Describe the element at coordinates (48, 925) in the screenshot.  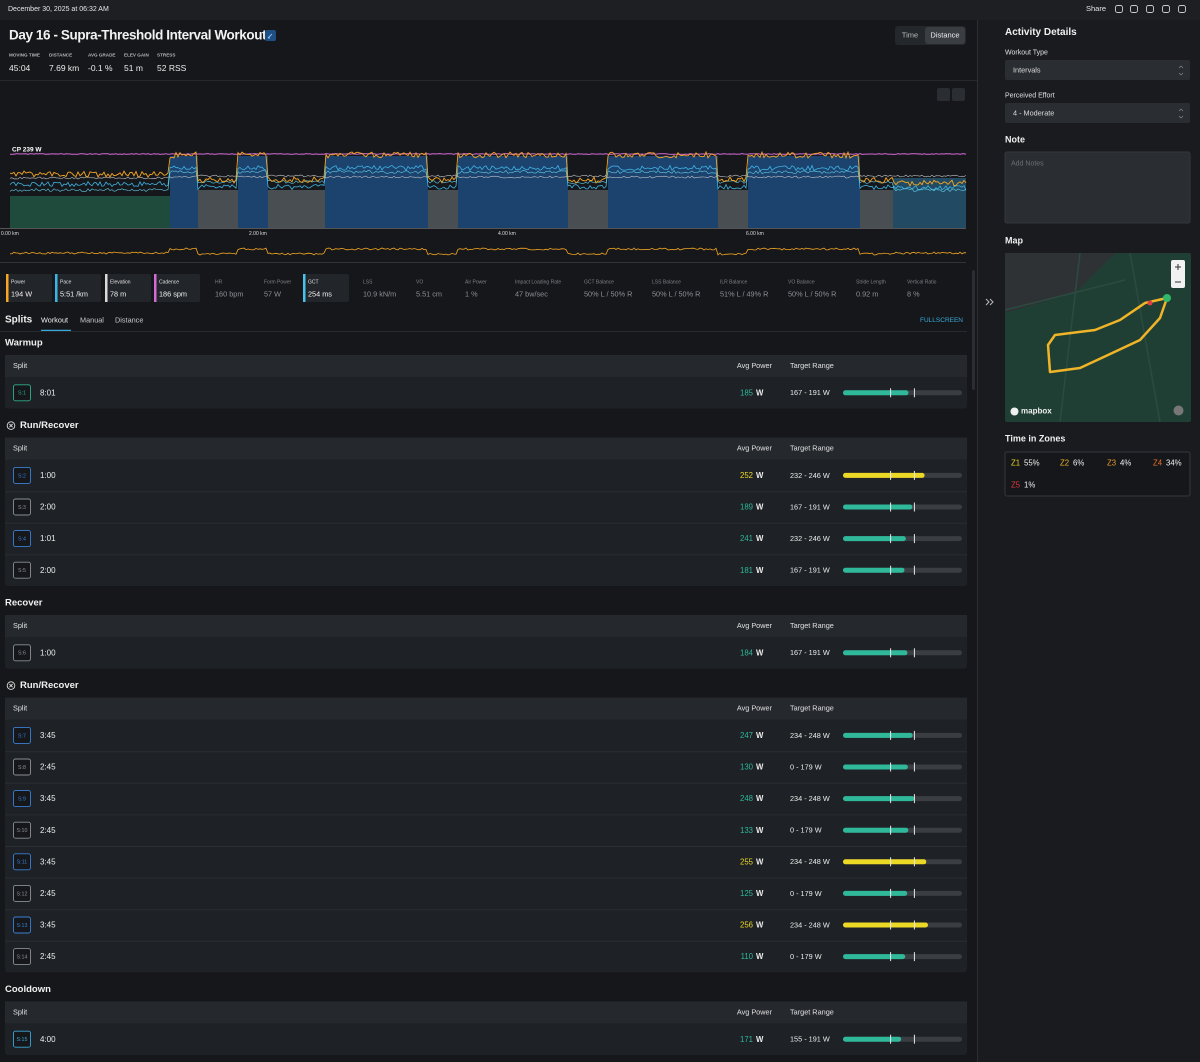
I see `split-time: 3:45` at that location.